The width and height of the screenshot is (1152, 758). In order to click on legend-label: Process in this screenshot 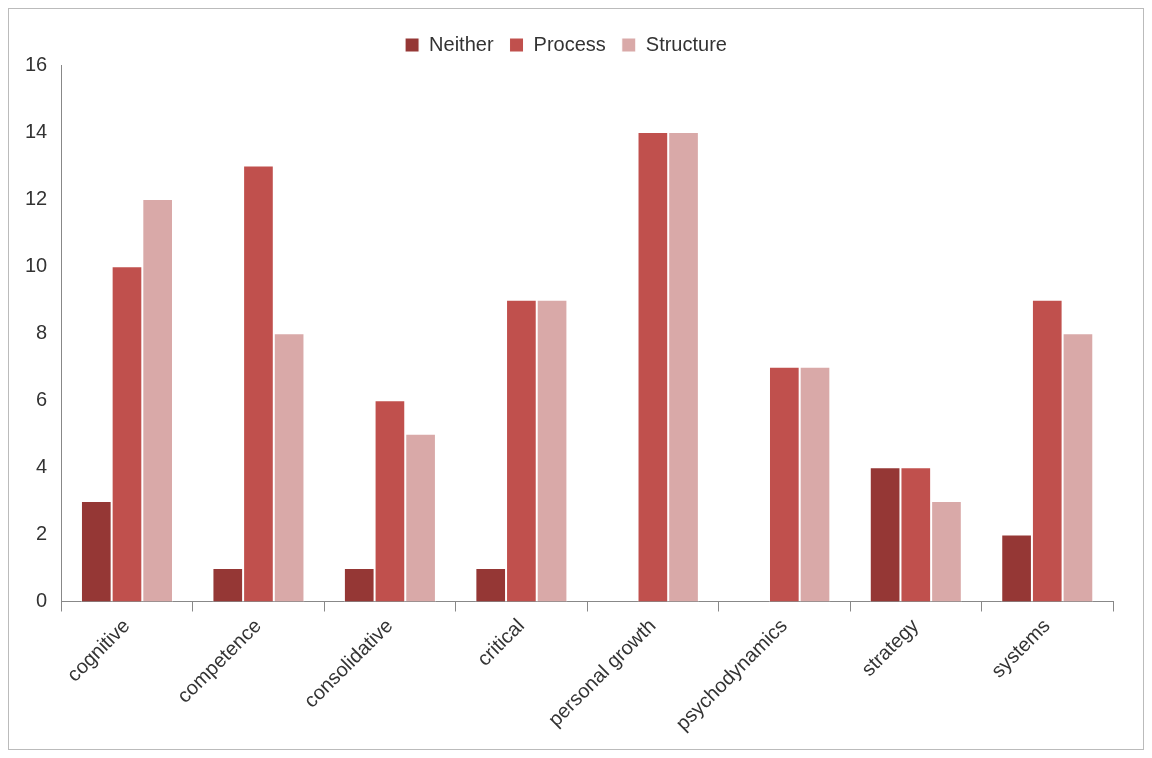, I will do `click(569, 43)`.